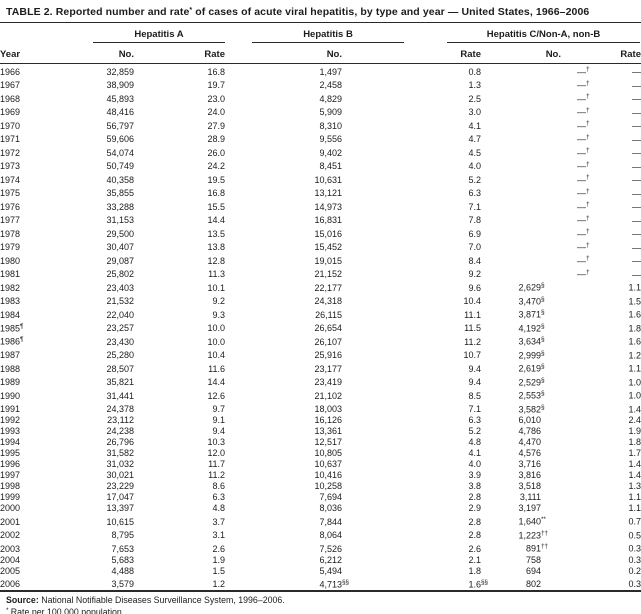  I want to click on cell-hepA-no: 26,796, so click(120, 442).